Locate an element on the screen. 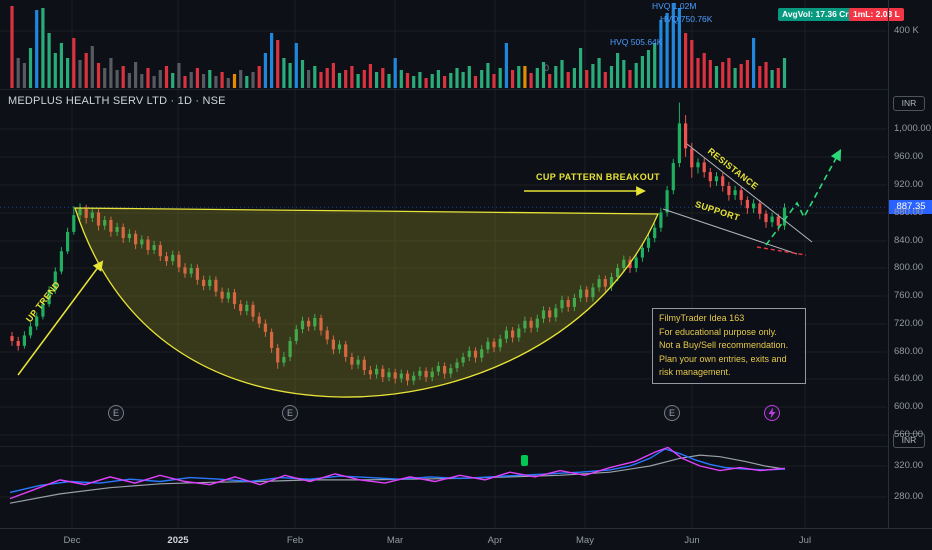  axis-label: 280.00 is located at coordinates (909, 496).